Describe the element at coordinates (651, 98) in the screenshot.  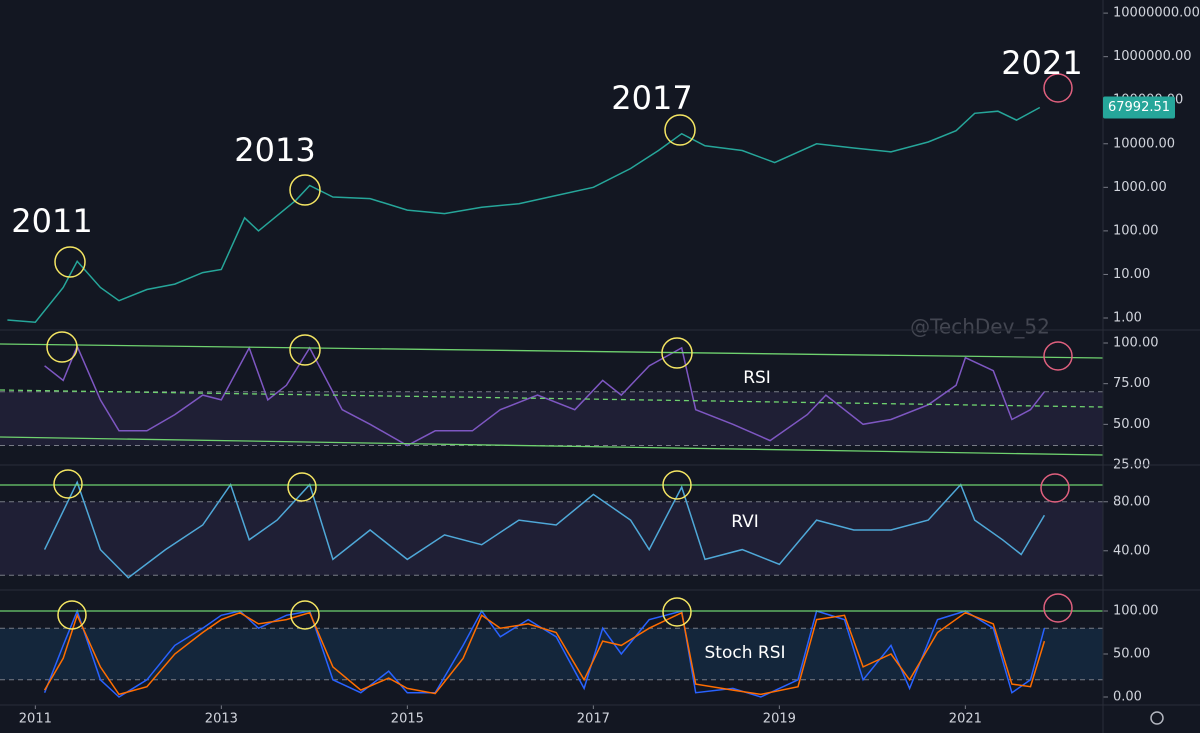
I see `annotation: 2017` at that location.